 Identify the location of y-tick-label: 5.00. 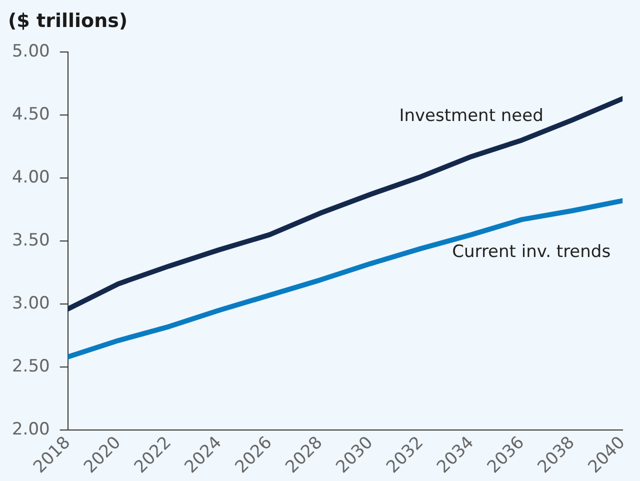
(31, 51).